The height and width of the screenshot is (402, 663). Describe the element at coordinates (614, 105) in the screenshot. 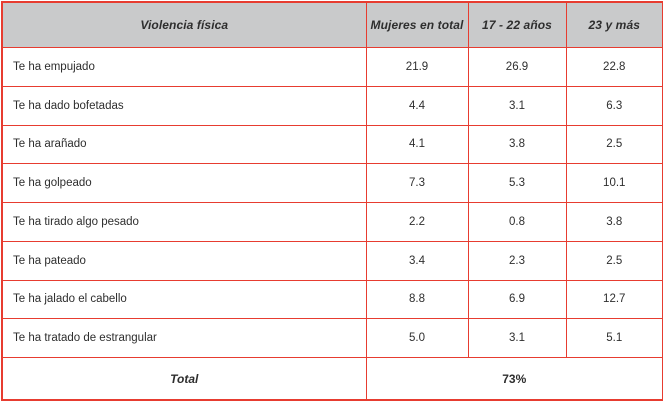

I see `value-cell: 6.3` at that location.